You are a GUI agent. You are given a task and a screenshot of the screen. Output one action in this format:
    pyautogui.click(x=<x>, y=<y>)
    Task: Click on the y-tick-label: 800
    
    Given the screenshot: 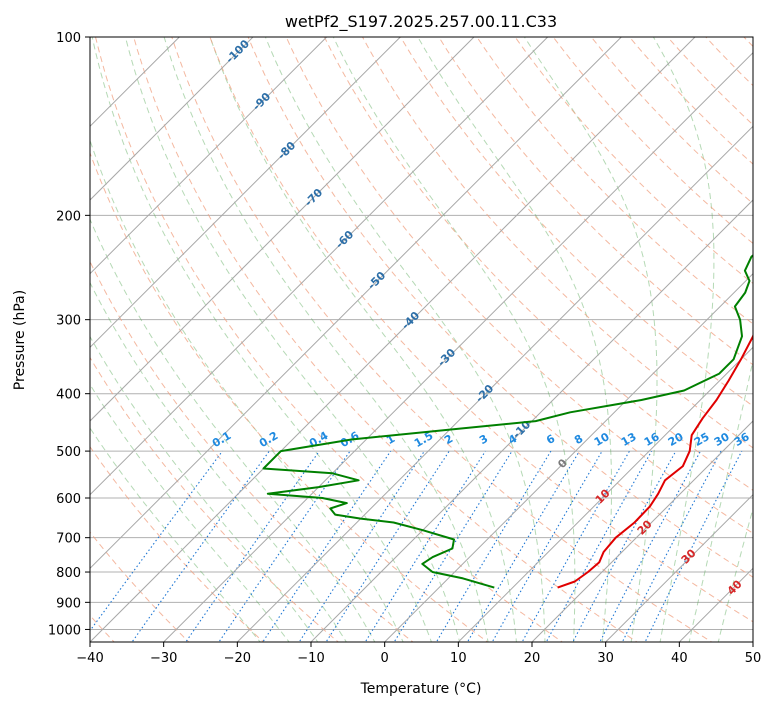 What is the action you would take?
    pyautogui.click(x=68, y=573)
    